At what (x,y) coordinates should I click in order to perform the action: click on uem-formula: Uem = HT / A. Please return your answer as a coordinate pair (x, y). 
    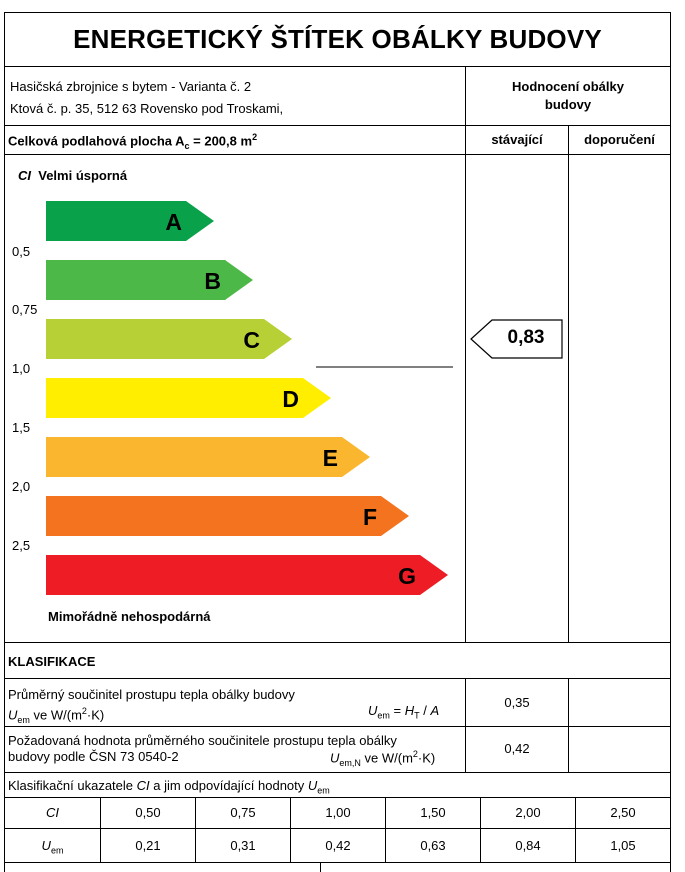
    Looking at the image, I should click on (403, 712).